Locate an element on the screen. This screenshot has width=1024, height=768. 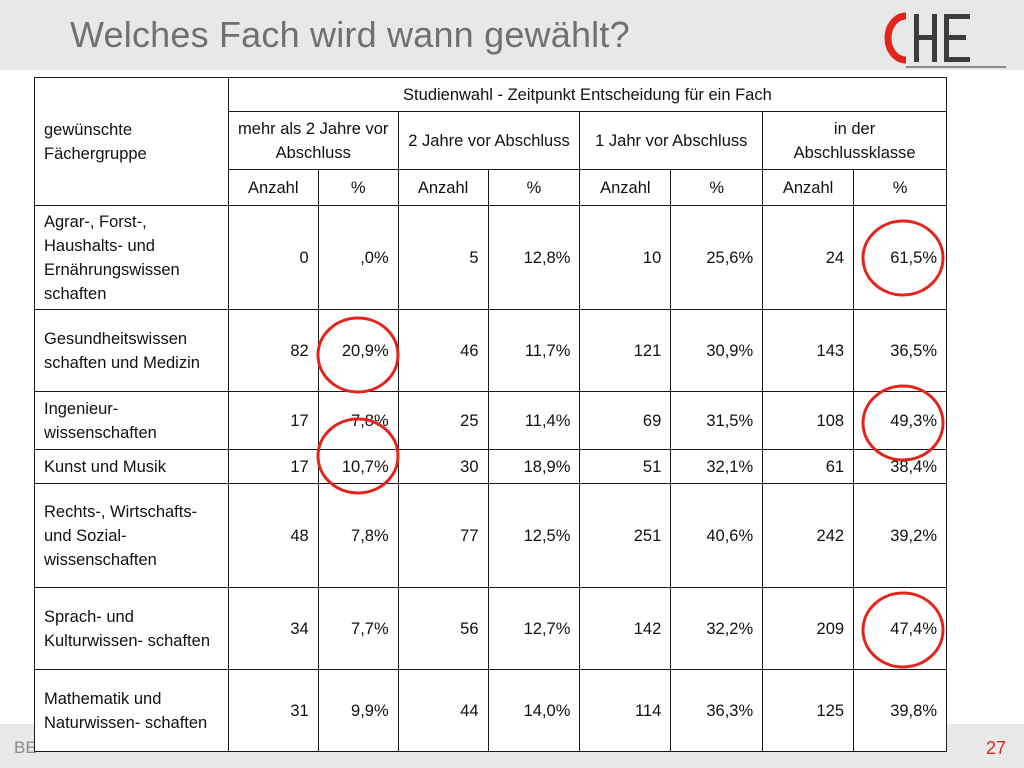
table-cell: 39,8% is located at coordinates (900, 710).